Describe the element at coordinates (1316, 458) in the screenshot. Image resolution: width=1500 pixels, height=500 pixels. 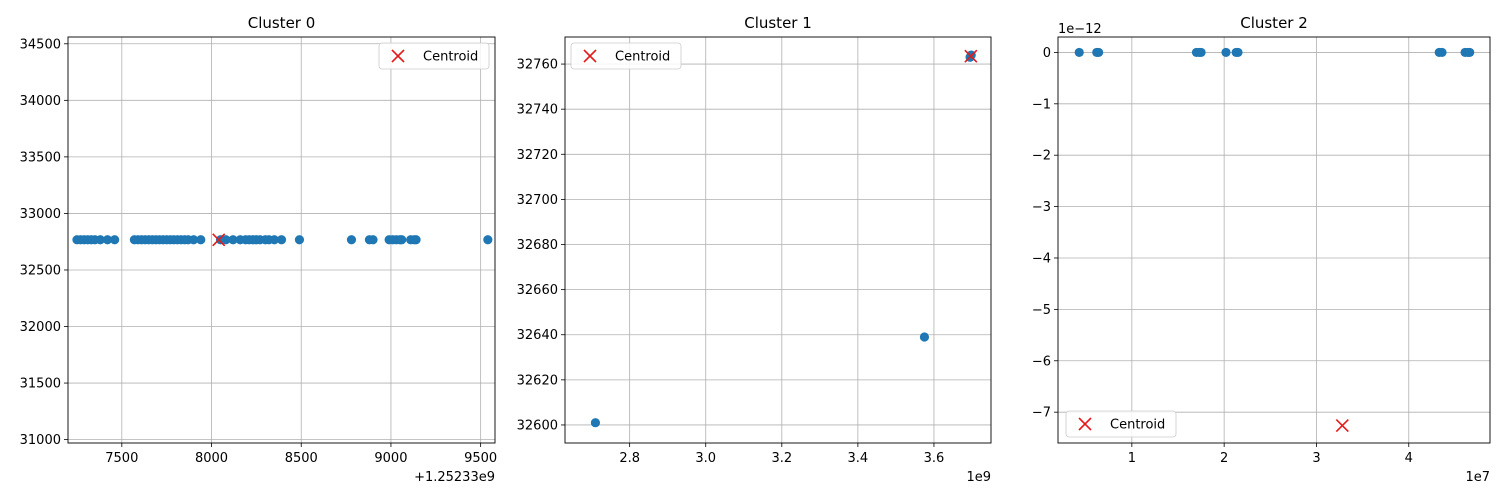
I see `x-tick-label: 3` at that location.